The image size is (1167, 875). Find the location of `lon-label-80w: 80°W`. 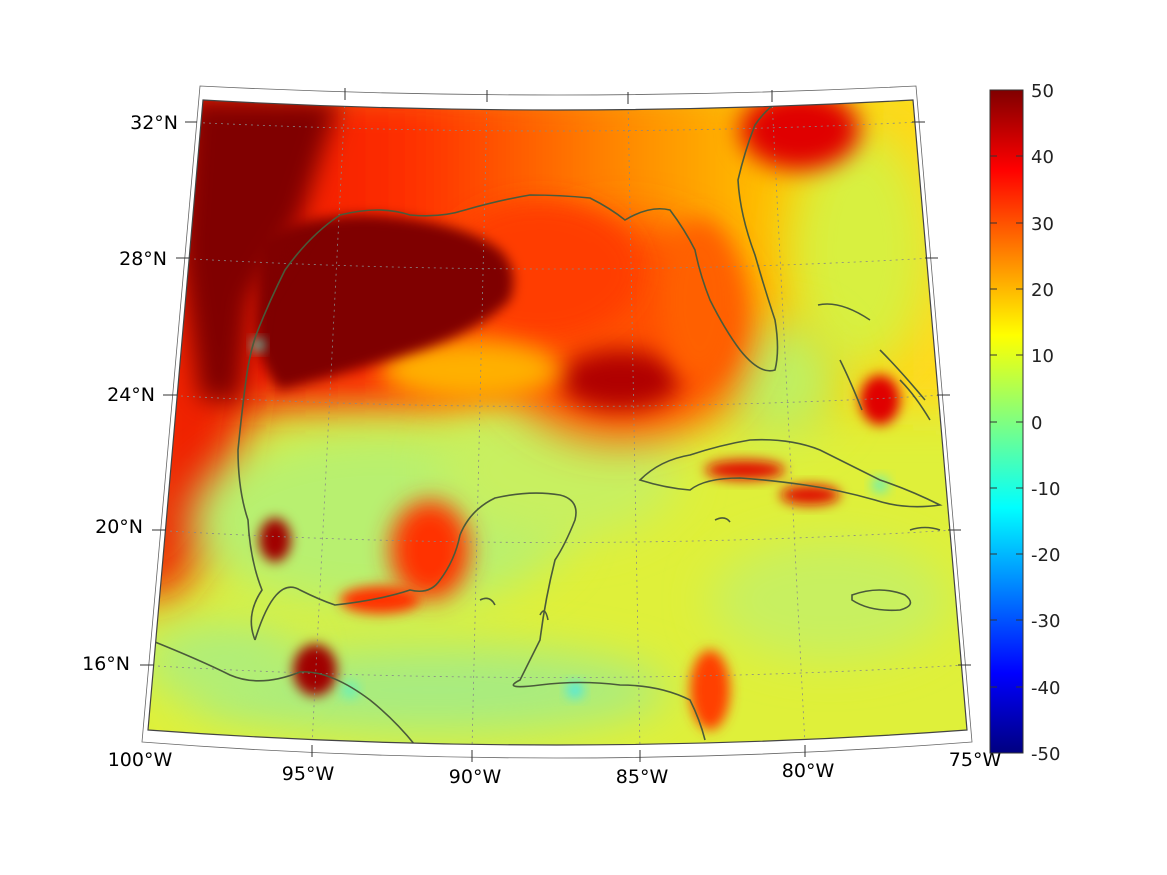

lon-label-80w: 80°W is located at coordinates (808, 771).